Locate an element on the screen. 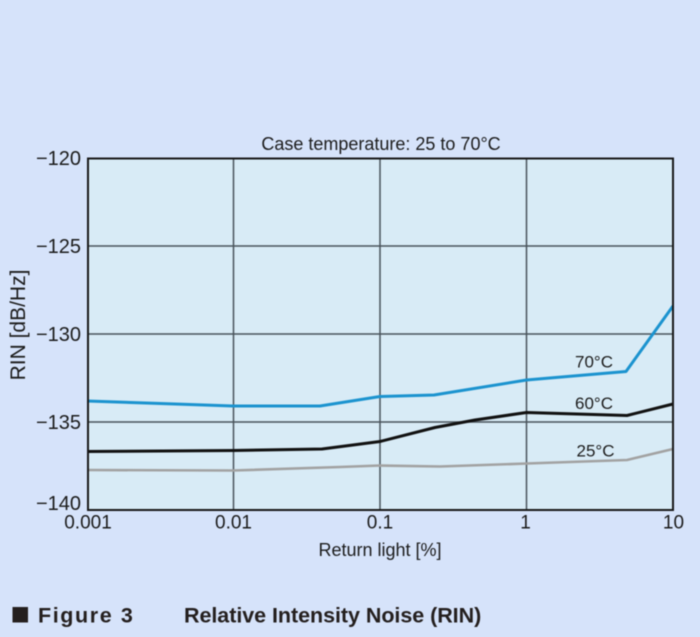  svg-text: −140 is located at coordinates (58, 504).